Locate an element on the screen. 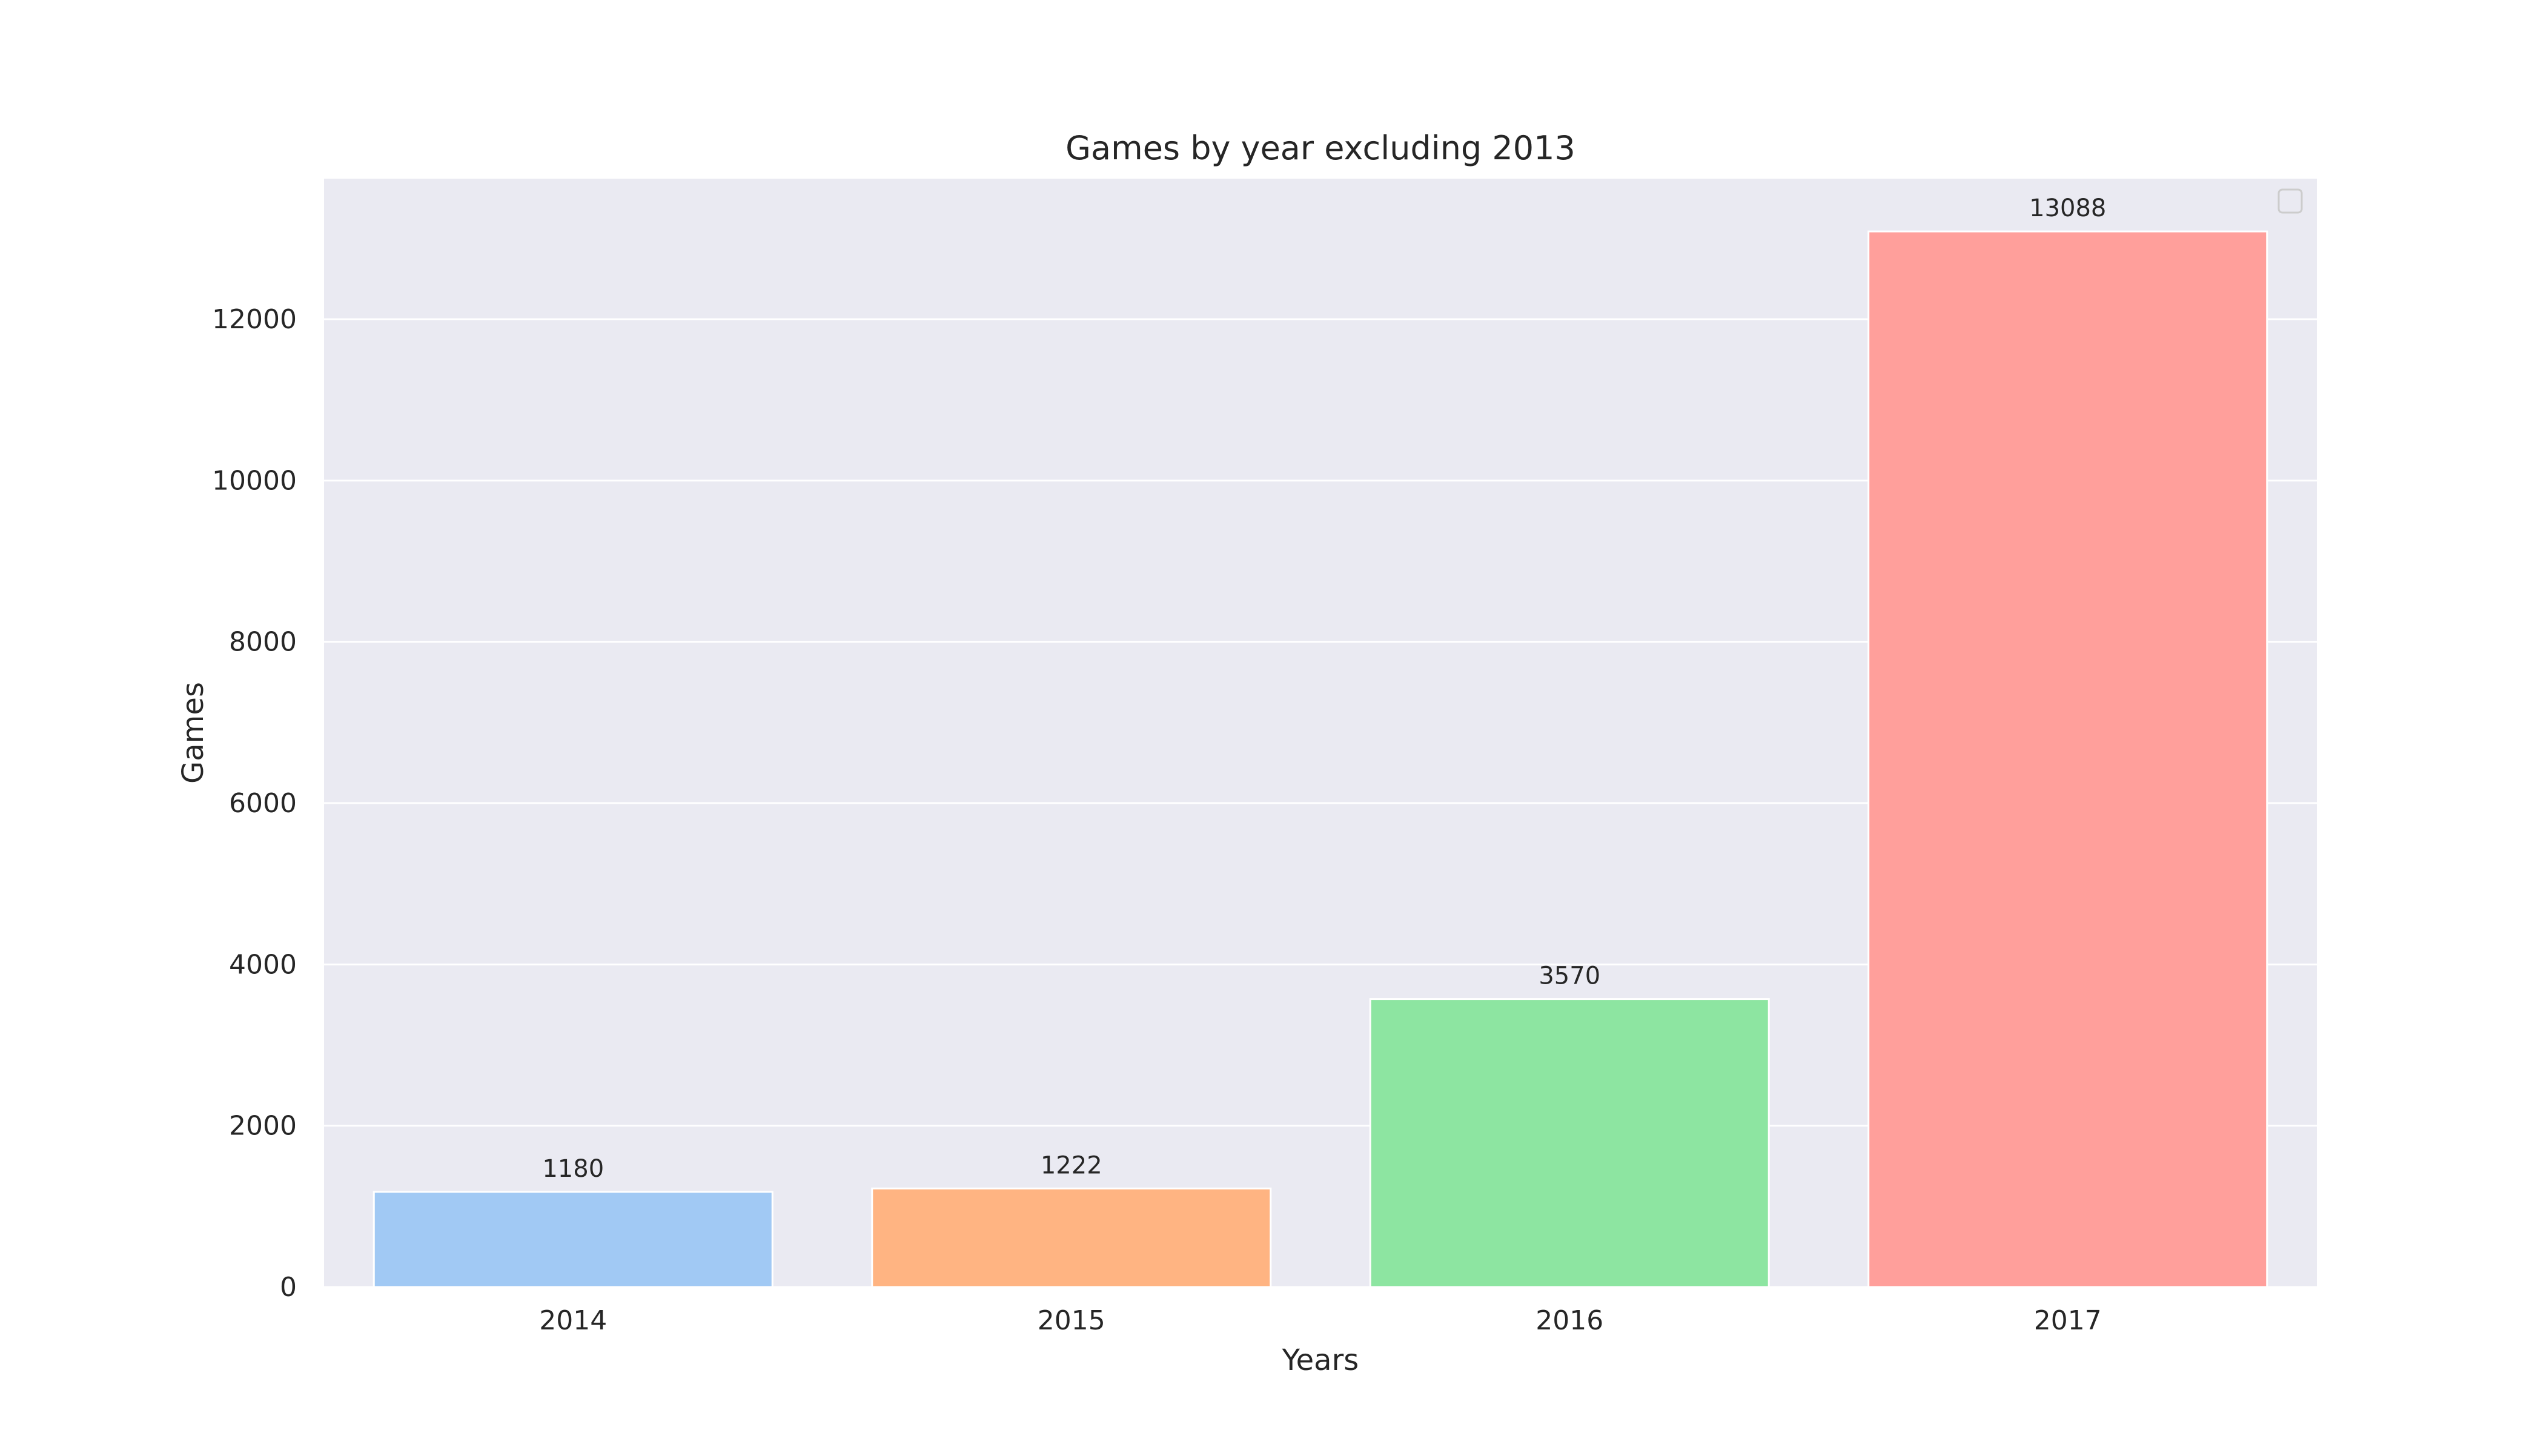 This screenshot has width=2544, height=1456. data-label-2015: 1222 is located at coordinates (1071, 1165).